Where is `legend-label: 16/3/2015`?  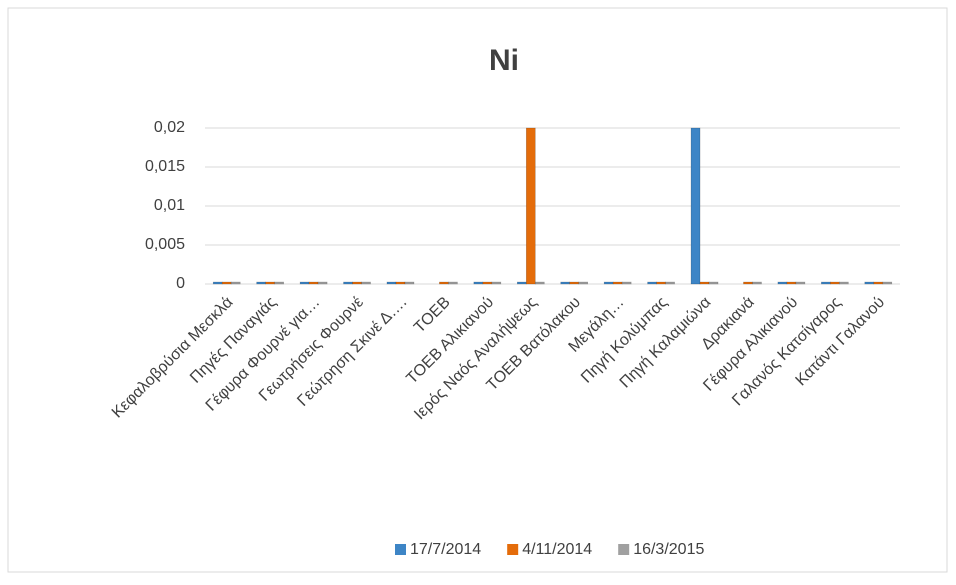
legend-label: 16/3/2015 is located at coordinates (668, 549).